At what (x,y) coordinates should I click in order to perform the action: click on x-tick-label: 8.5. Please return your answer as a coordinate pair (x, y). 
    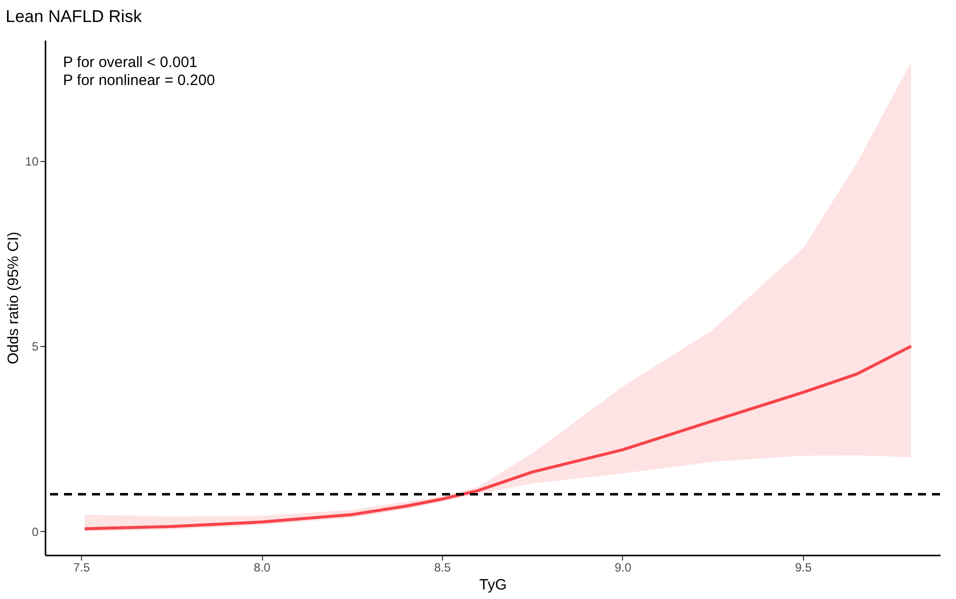
    Looking at the image, I should click on (443, 567).